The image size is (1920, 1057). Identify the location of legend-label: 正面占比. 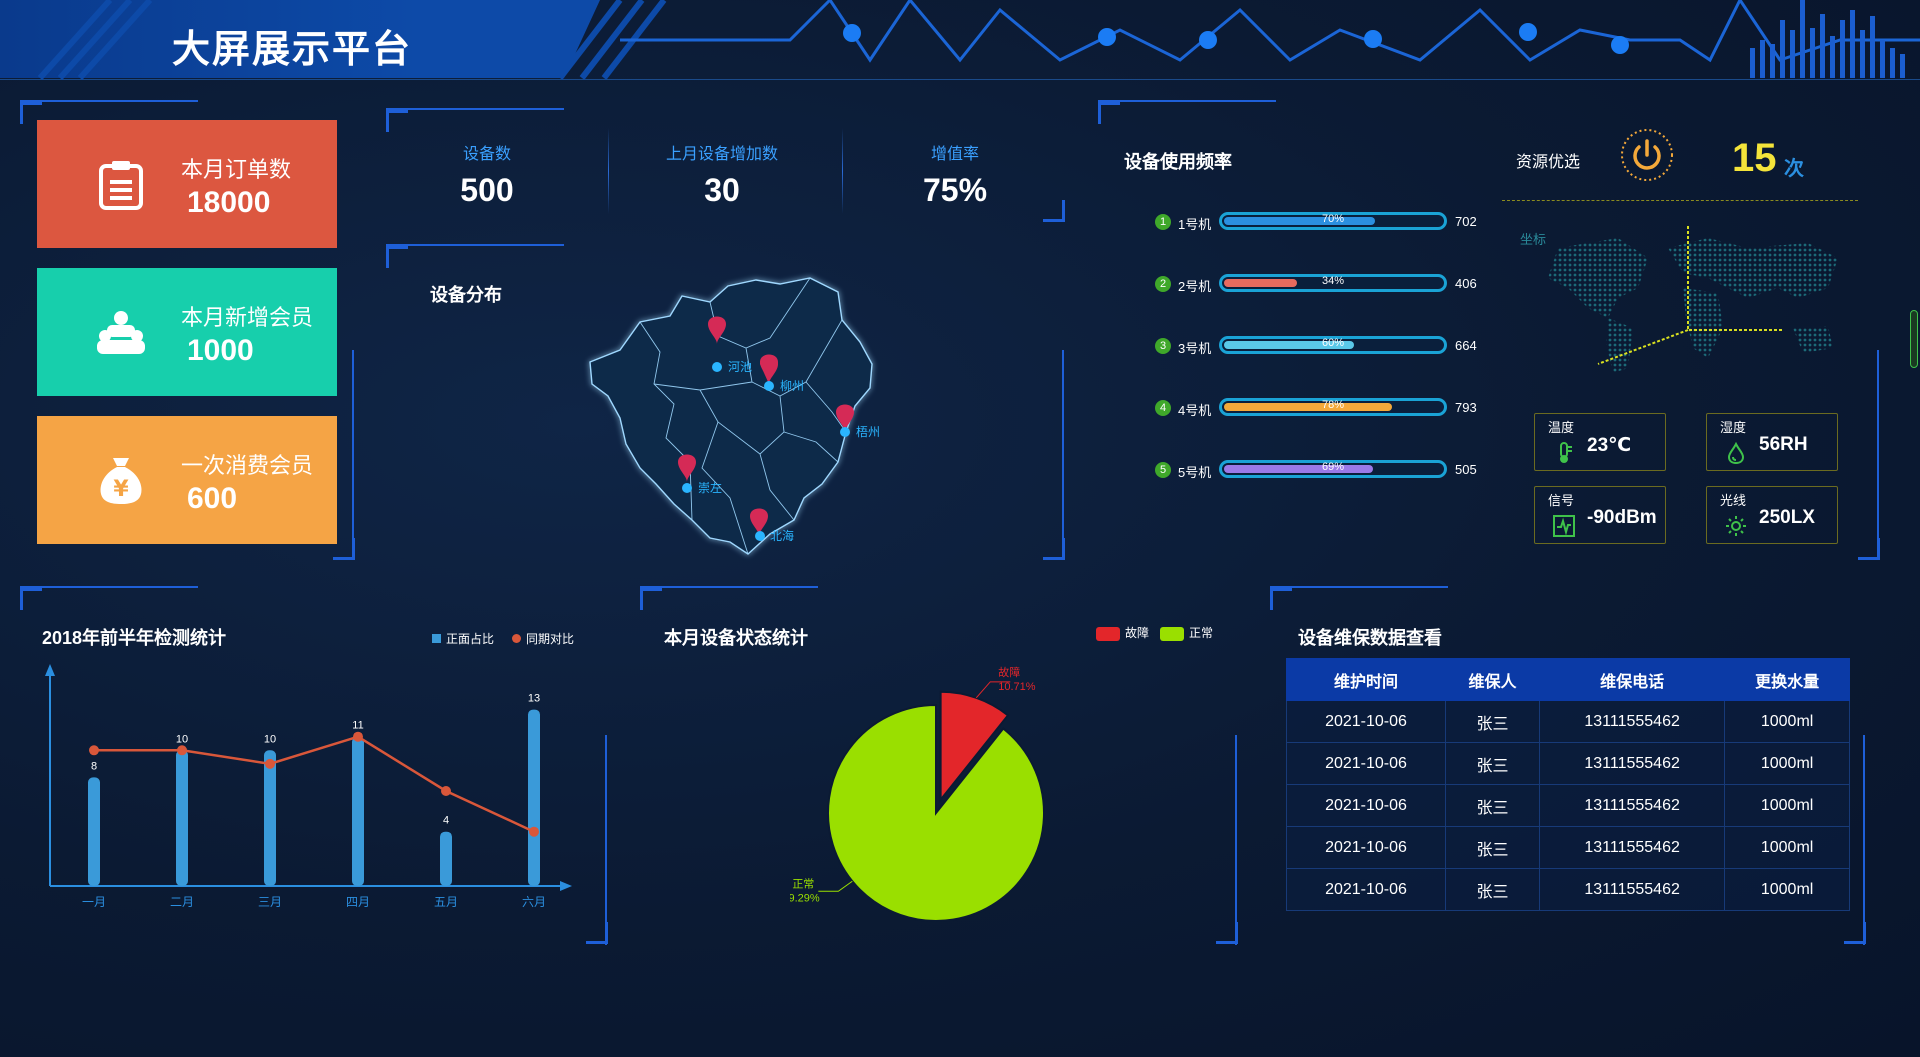
(470, 639).